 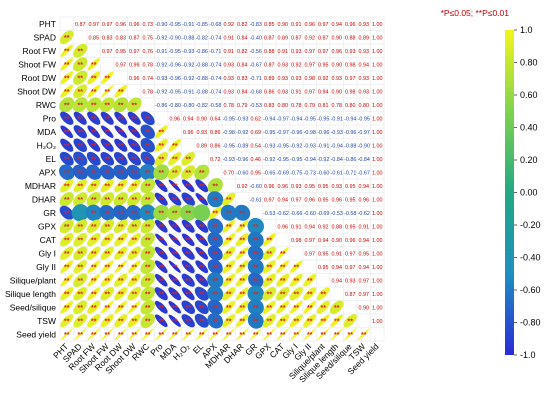 What do you see at coordinates (44, 199) in the screenshot?
I see `row-label: DHAR` at bounding box center [44, 199].